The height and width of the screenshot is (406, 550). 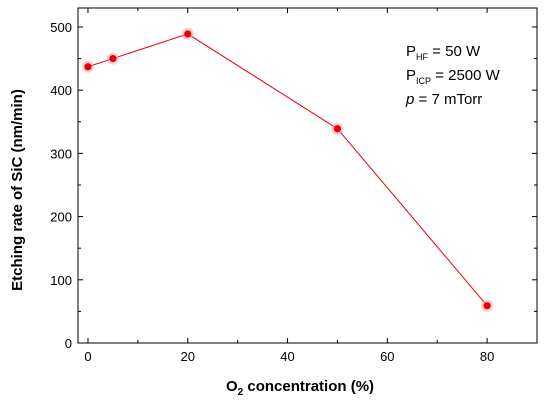 I want to click on y-tick-label: 100, so click(x=61, y=280).